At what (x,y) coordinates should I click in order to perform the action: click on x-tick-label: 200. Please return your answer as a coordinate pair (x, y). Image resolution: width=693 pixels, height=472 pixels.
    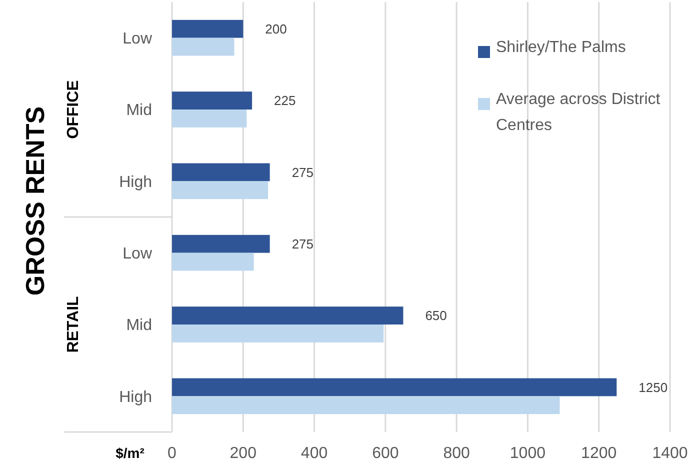
    Looking at the image, I should click on (243, 453).